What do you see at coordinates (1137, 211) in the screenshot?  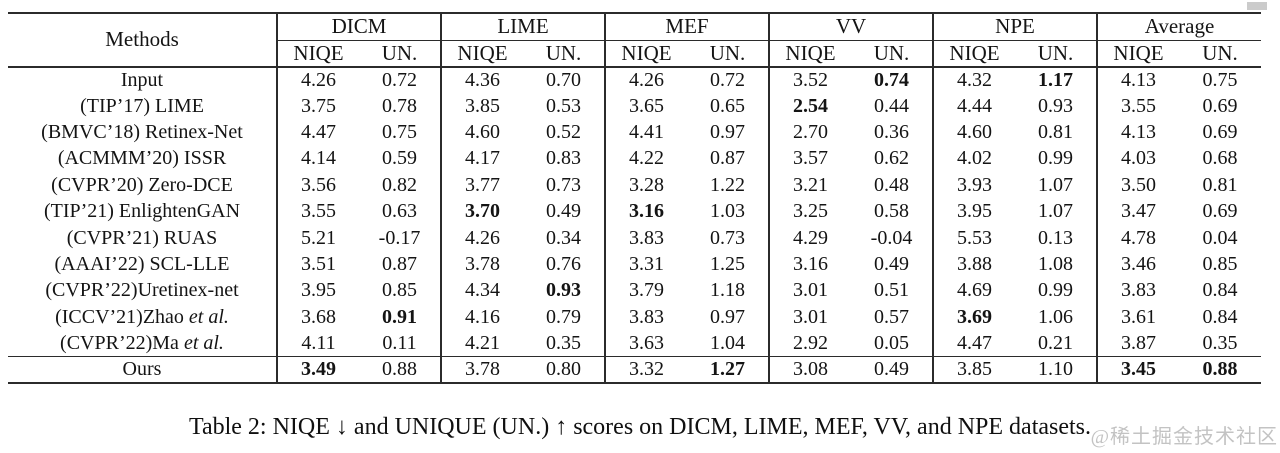 I see `niqe-value: 3.47` at bounding box center [1137, 211].